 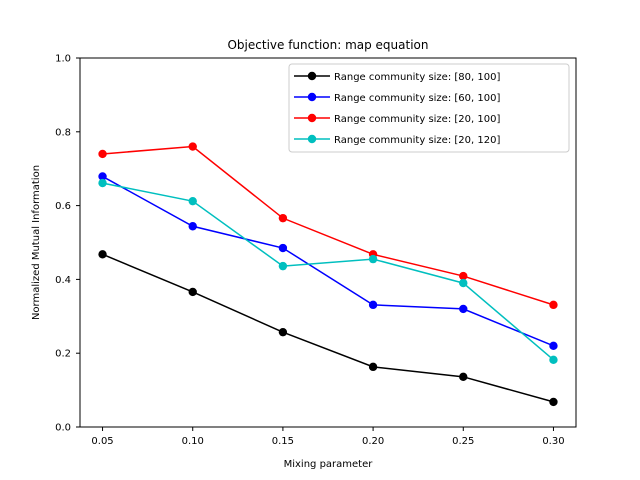 I want to click on legend-label: Range community size: [80, 100], so click(x=417, y=77).